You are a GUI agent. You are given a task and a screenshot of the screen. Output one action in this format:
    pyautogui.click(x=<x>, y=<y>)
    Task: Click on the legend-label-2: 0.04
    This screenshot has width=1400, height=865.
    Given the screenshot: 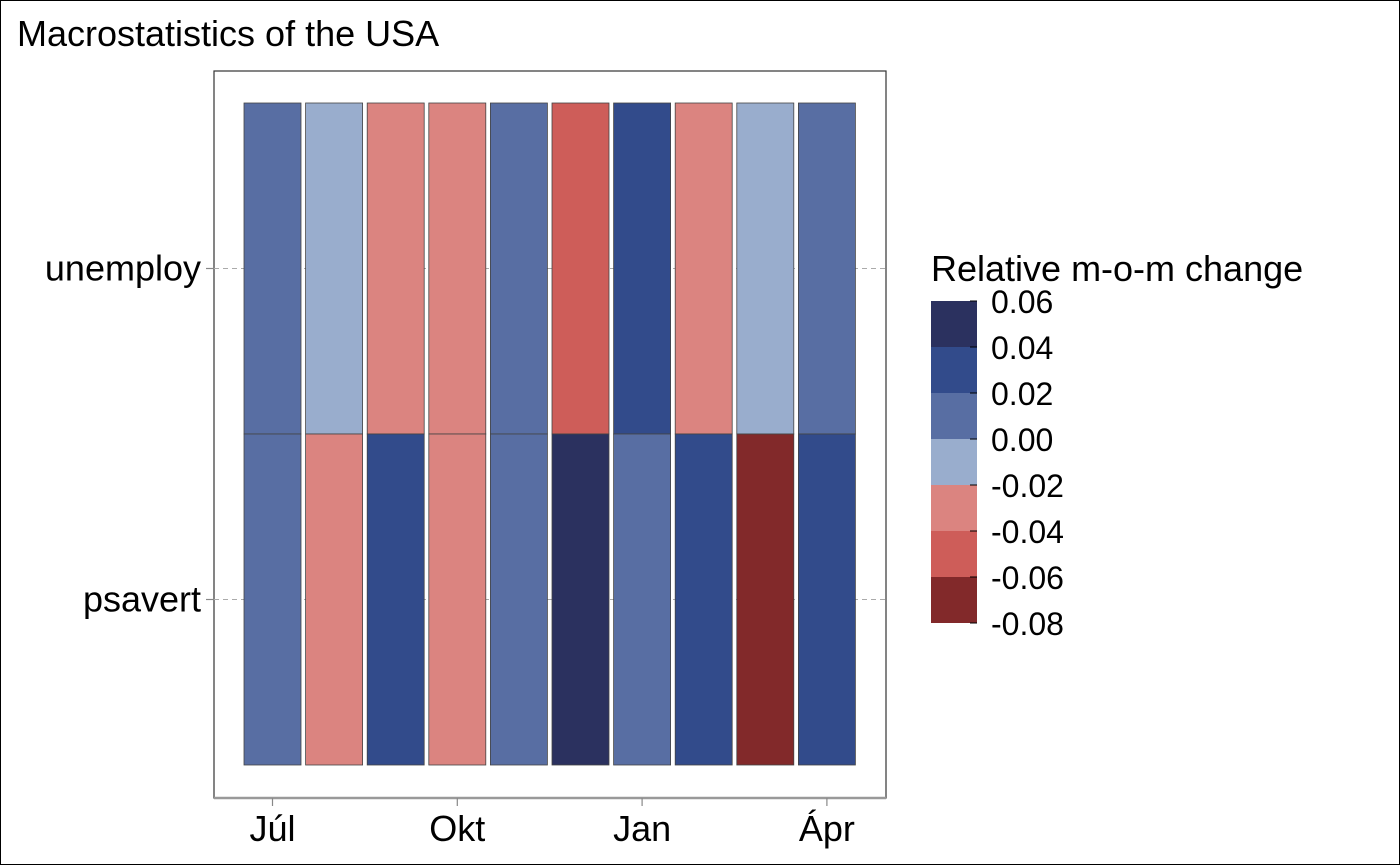 What is the action you would take?
    pyautogui.click(x=1022, y=348)
    